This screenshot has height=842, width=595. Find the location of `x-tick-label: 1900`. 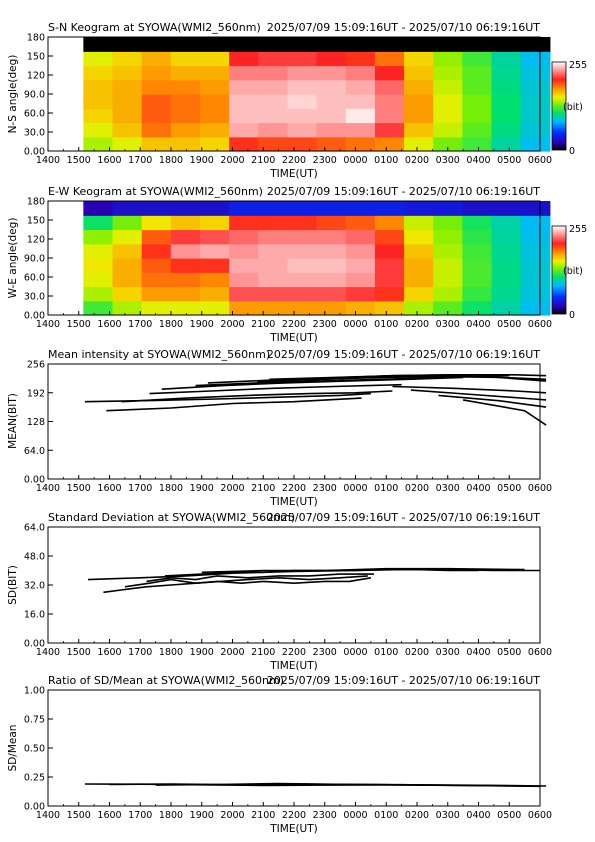

x-tick-label: 1900 is located at coordinates (202, 488).